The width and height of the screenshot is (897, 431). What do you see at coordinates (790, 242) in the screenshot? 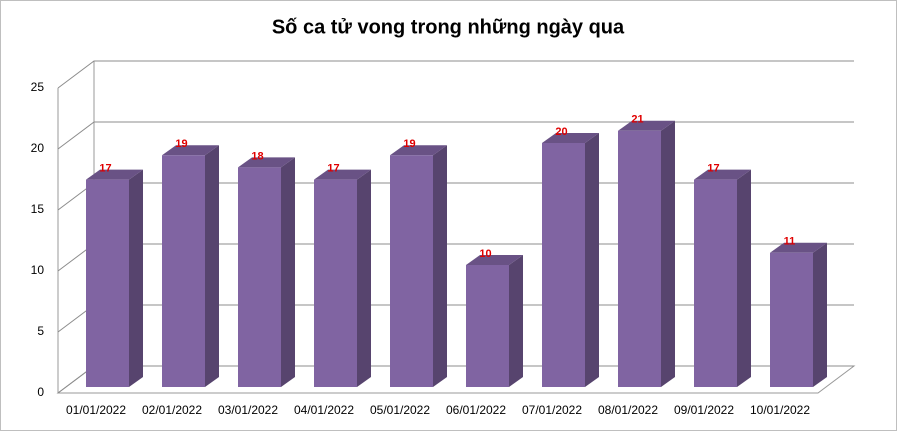
I see `value-label: 11` at bounding box center [790, 242].